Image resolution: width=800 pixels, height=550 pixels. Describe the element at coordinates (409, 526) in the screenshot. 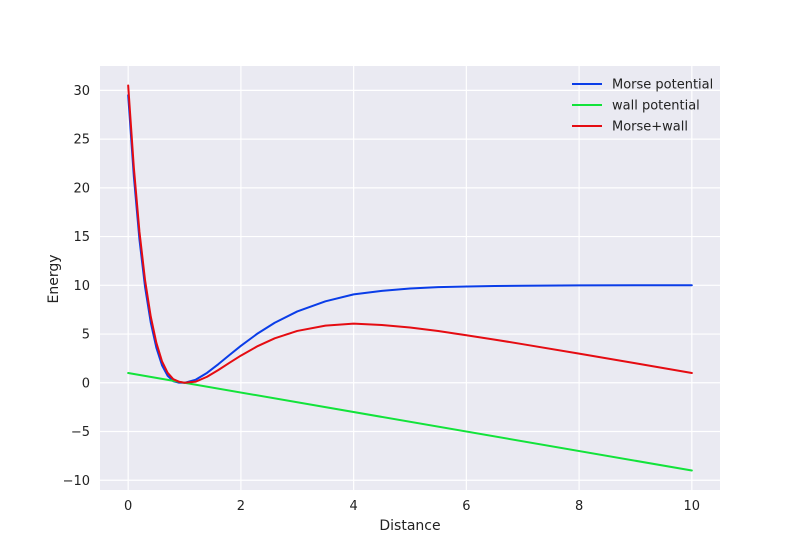

I see `x-axis-label: Distance` at that location.